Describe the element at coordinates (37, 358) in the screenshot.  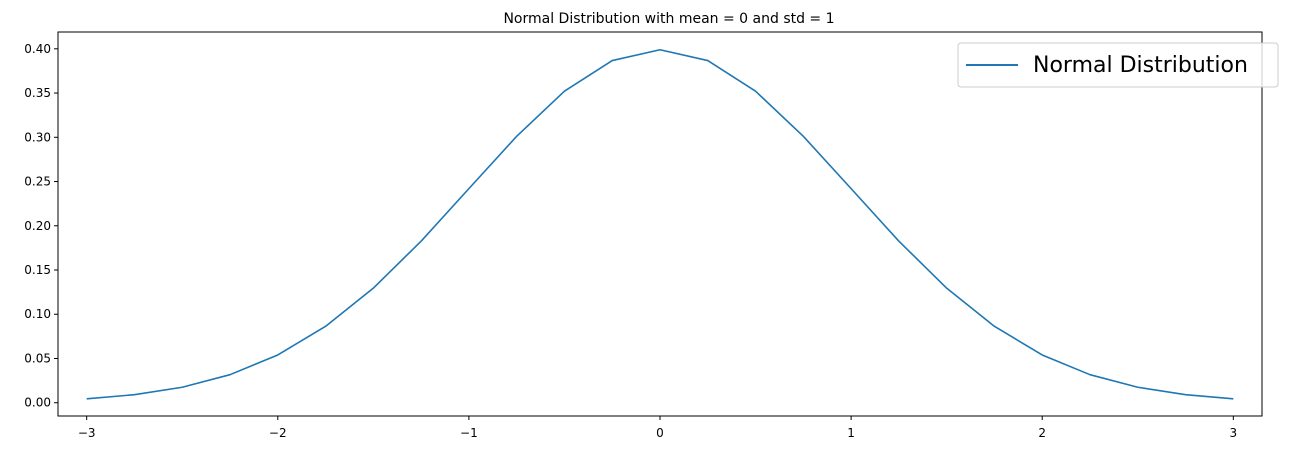
I see `y-tick-label: 0.05` at that location.